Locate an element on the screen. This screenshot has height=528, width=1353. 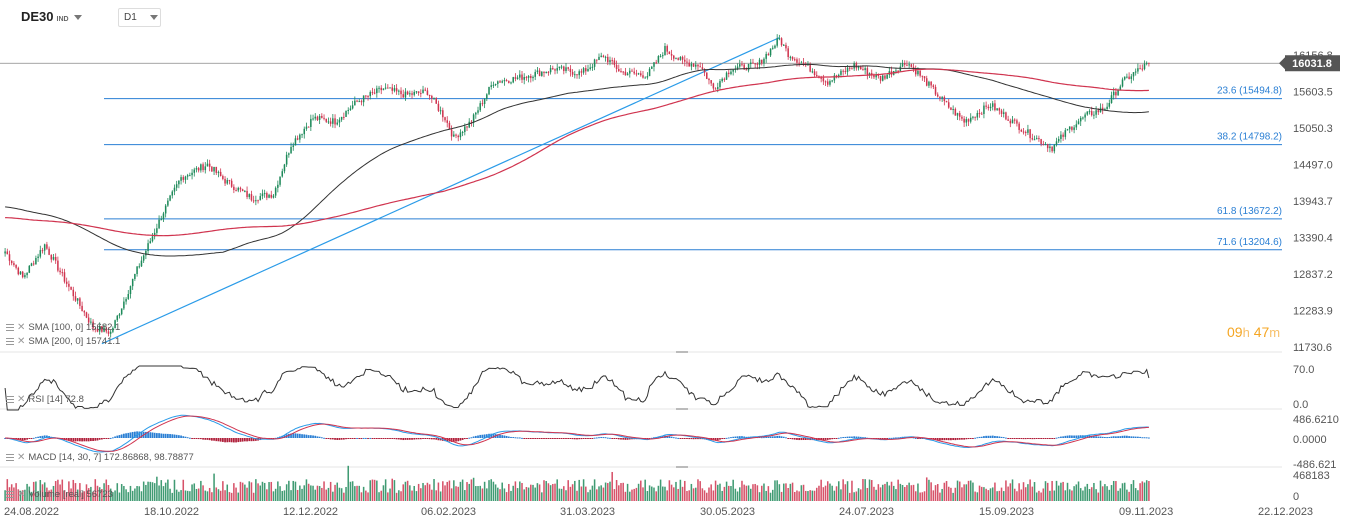
close-icon: ✕ is located at coordinates (21, 494).